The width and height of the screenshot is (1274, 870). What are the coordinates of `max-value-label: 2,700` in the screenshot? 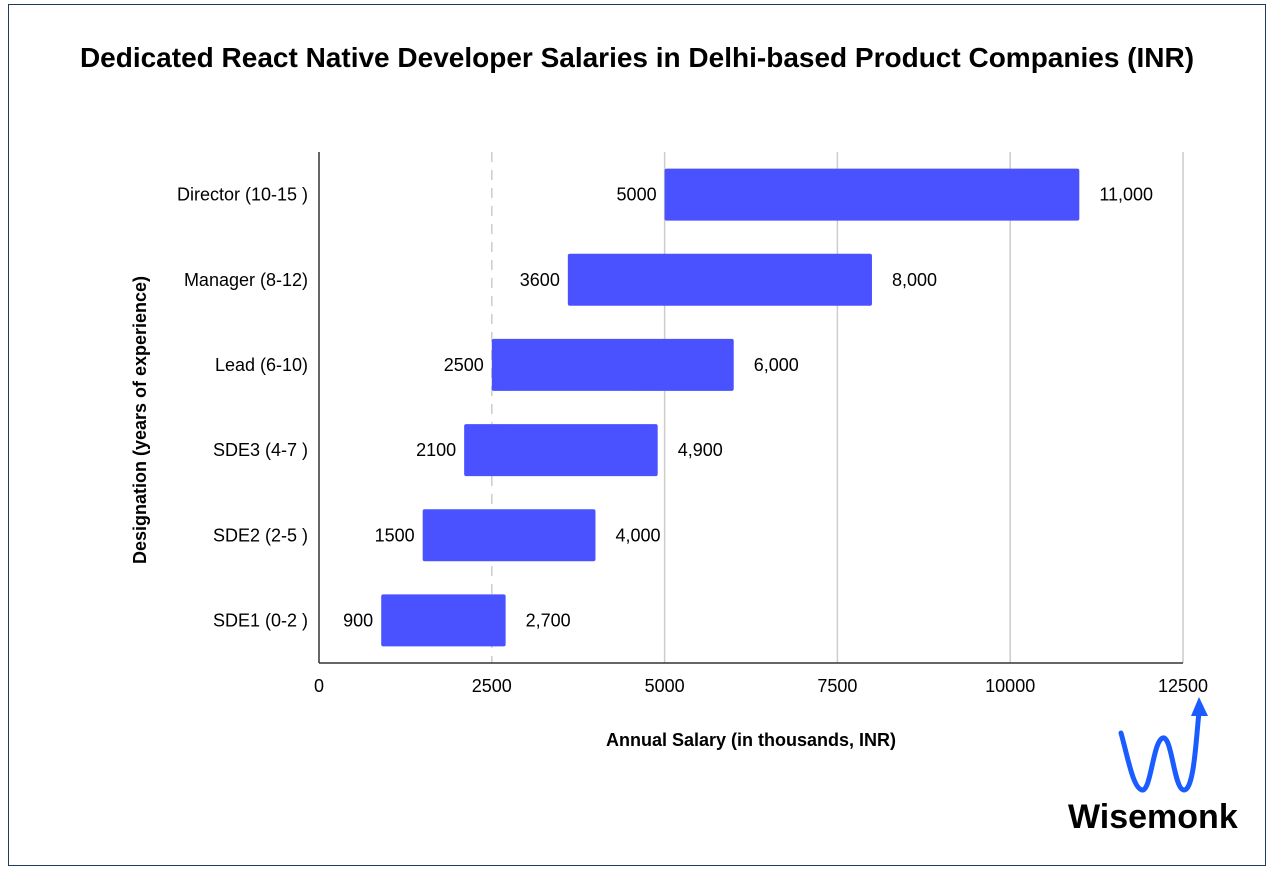 It's located at (548, 620).